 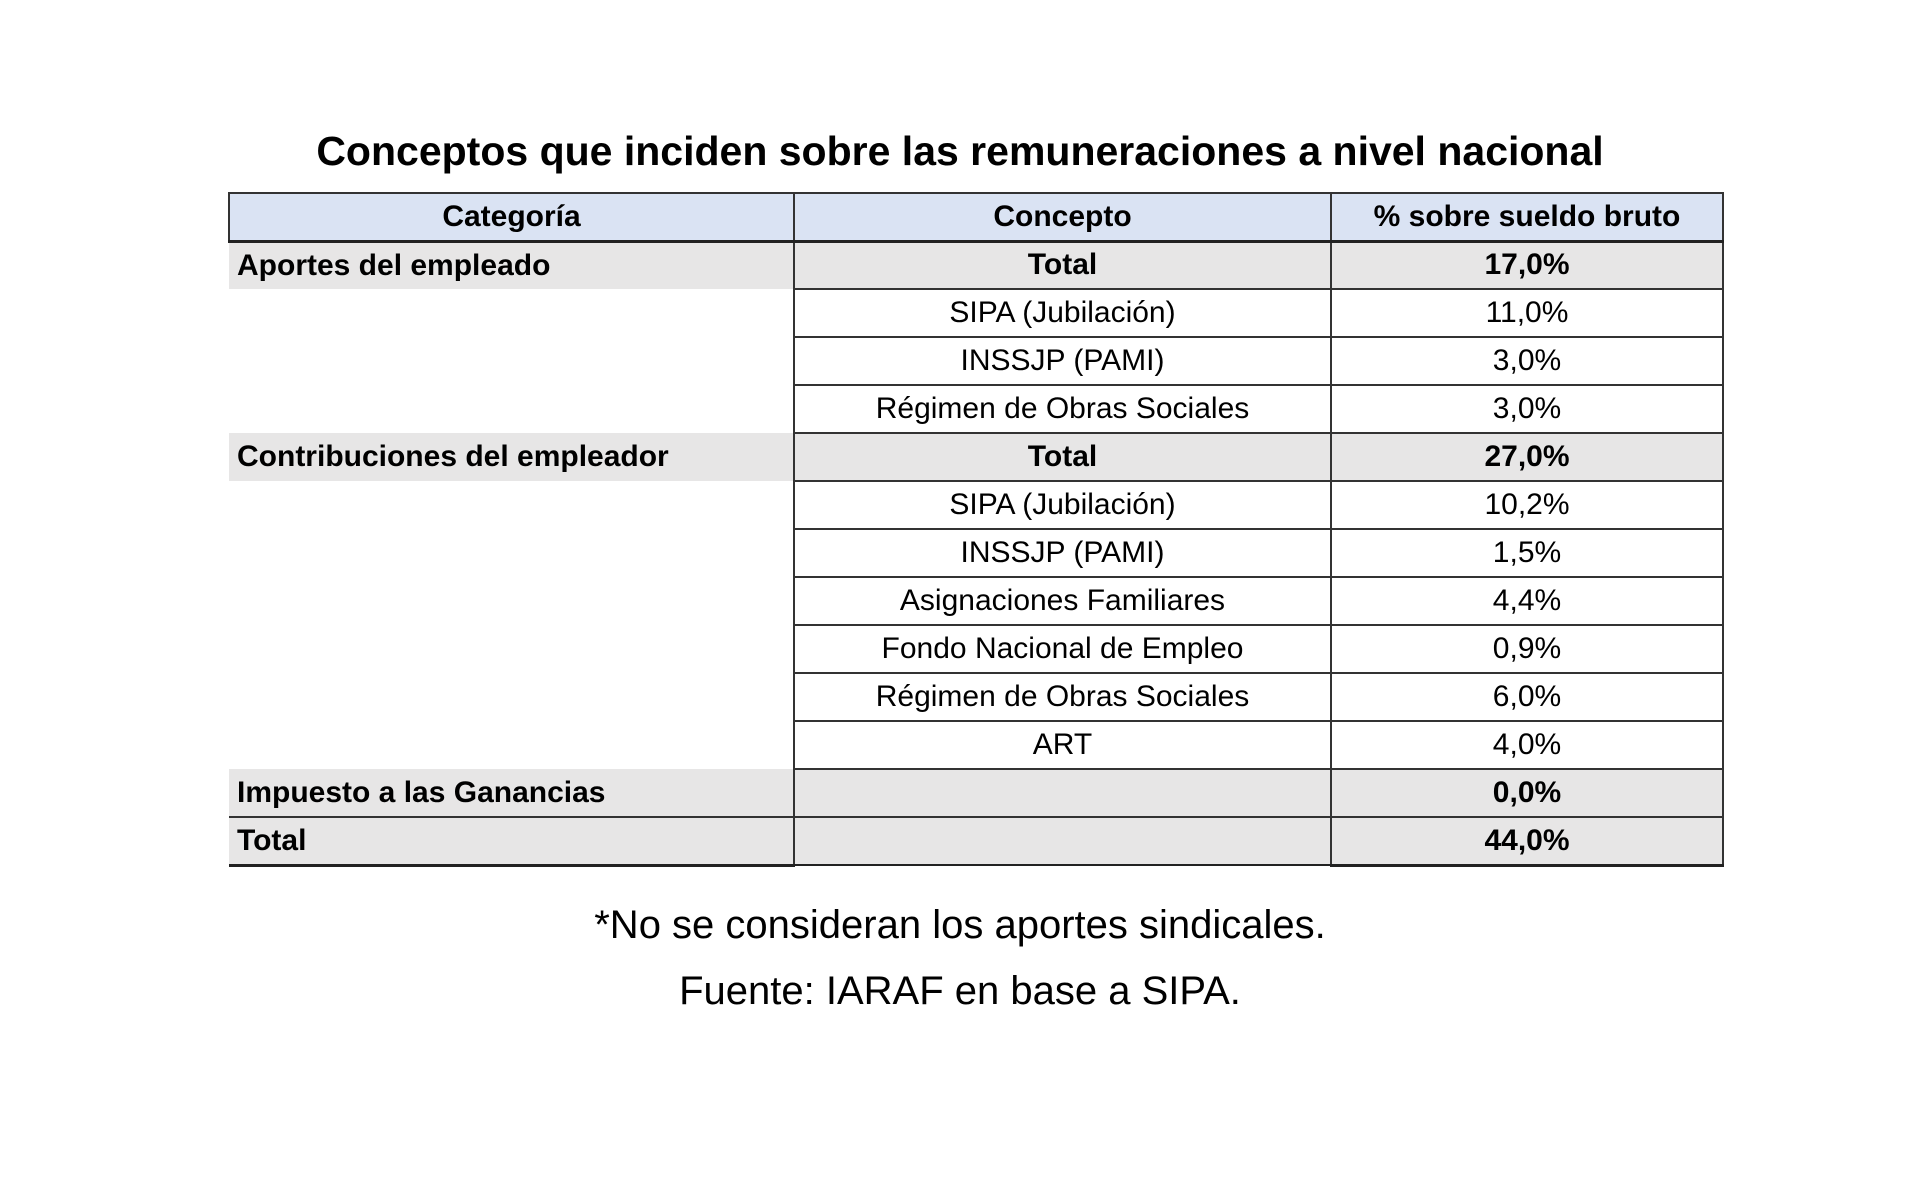 I want to click on table-cell: Contribuciones del empleador, so click(x=511, y=457).